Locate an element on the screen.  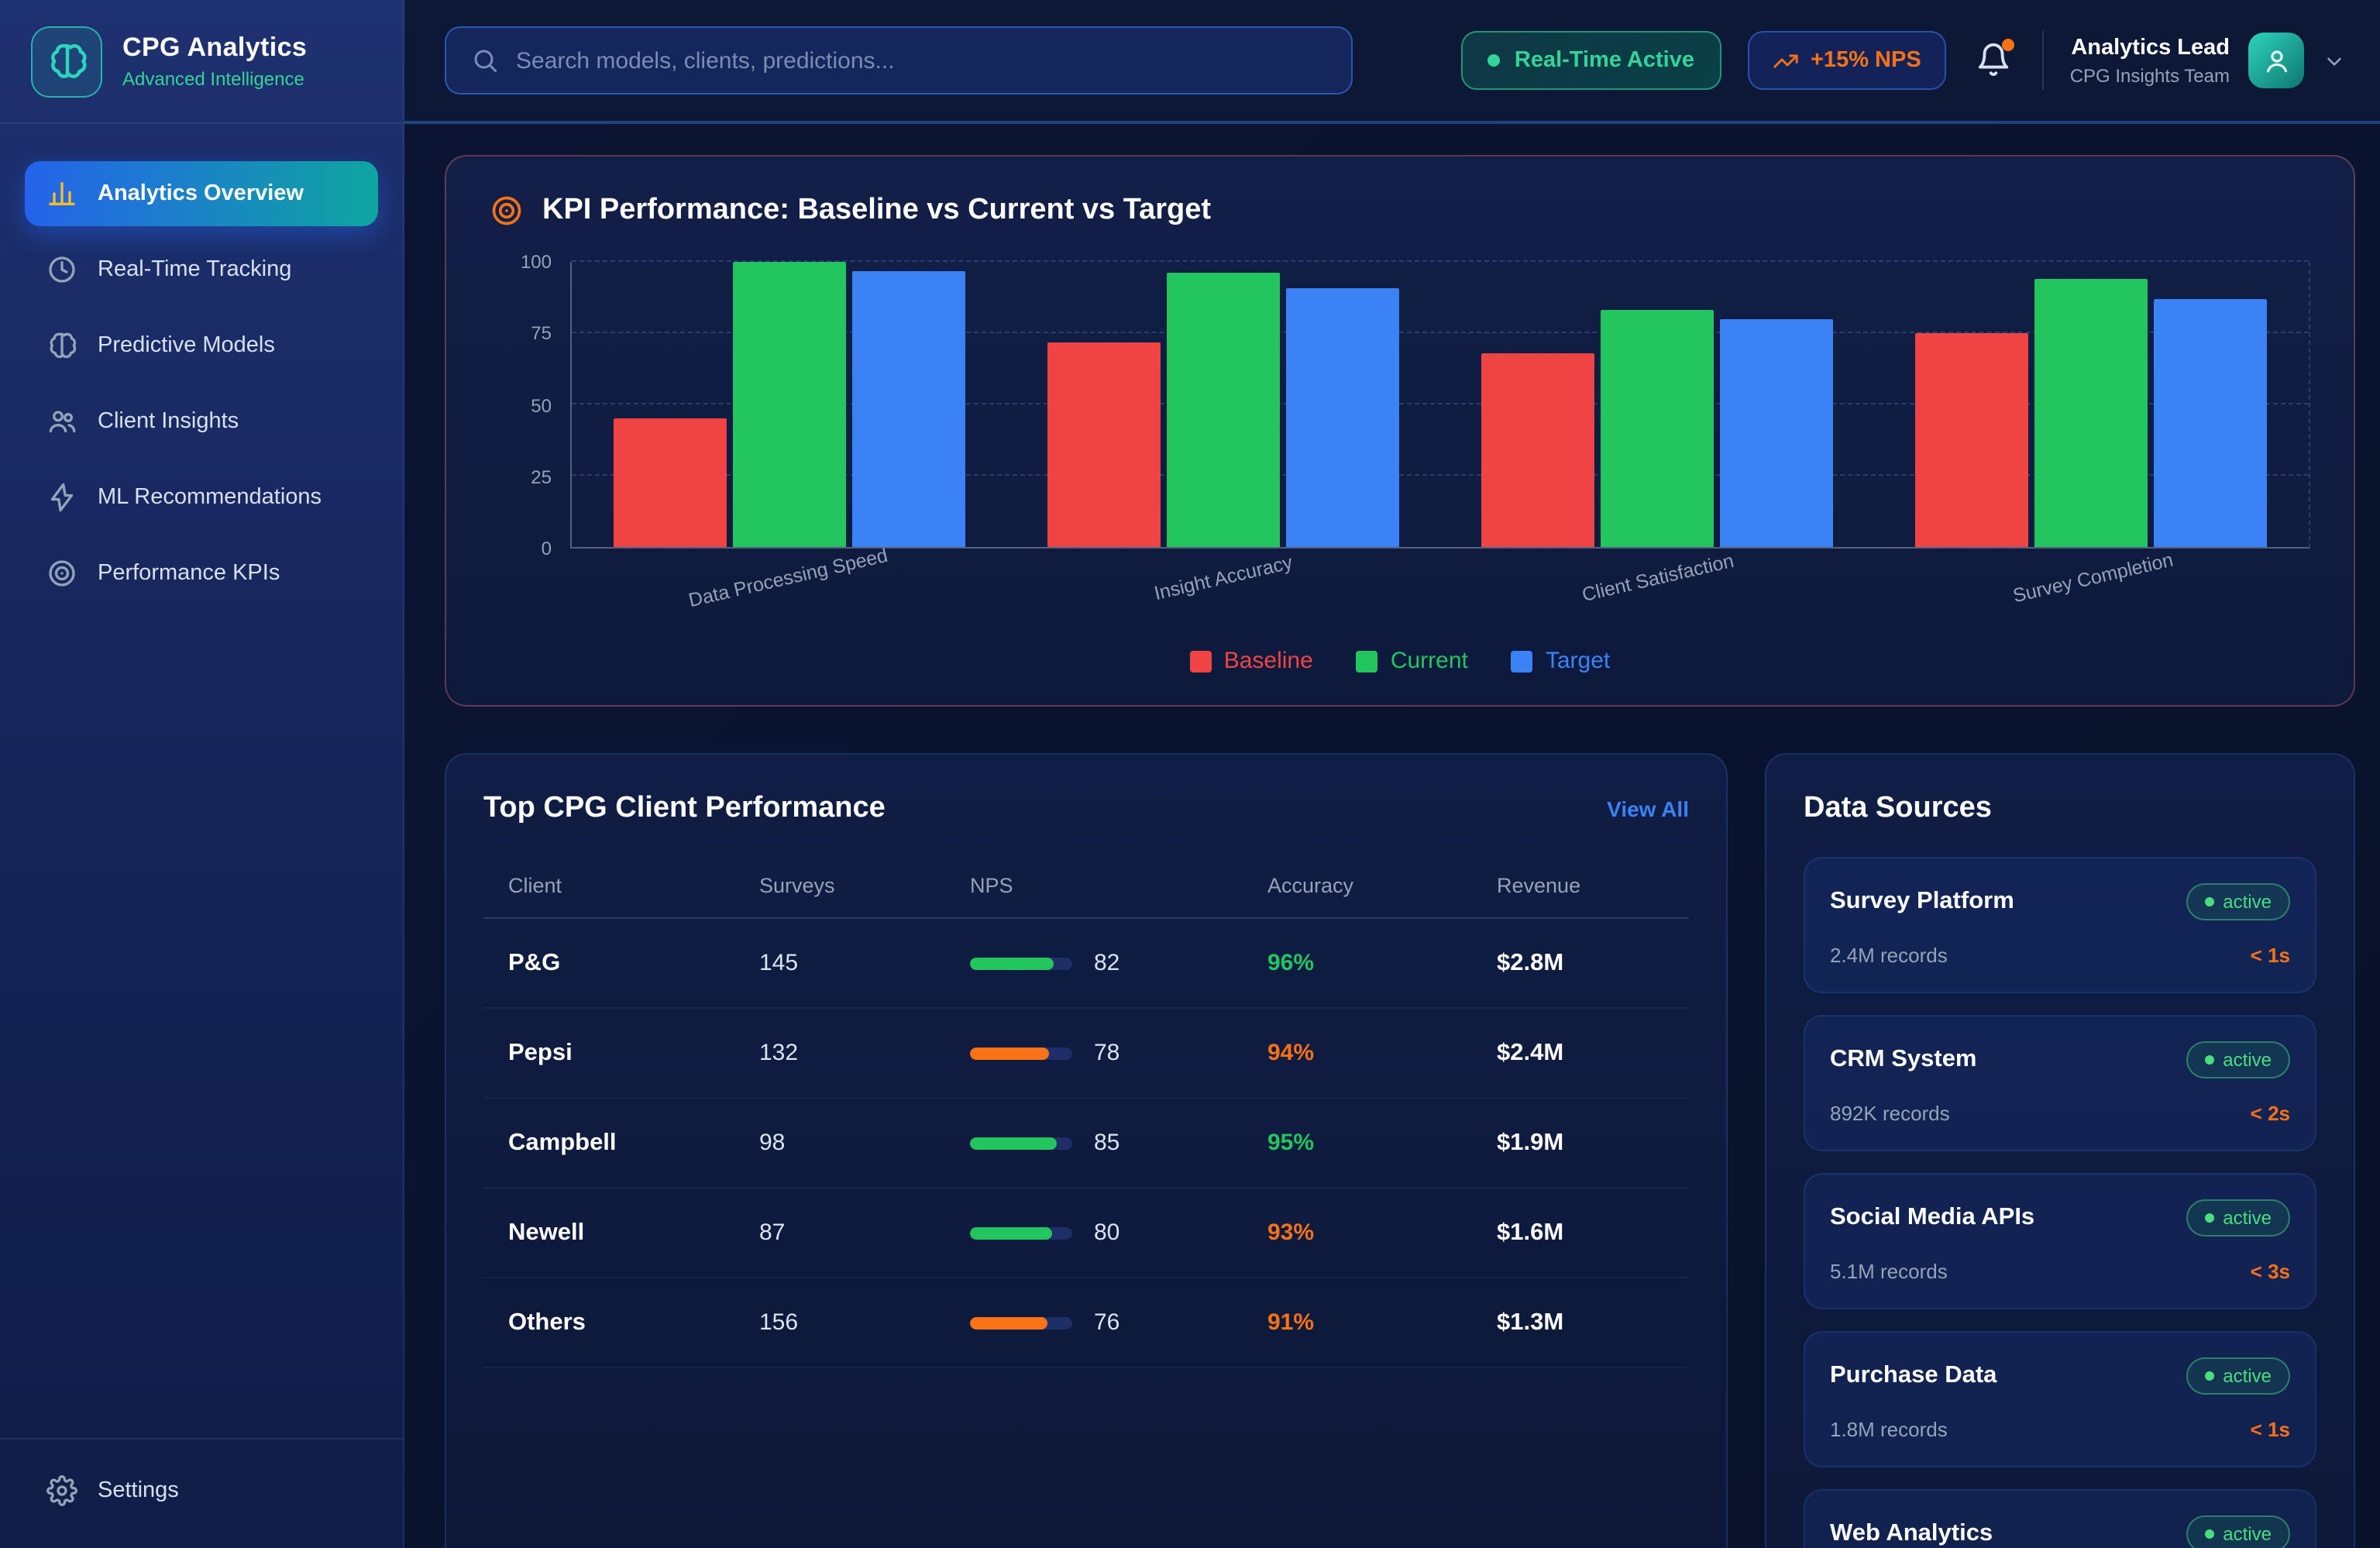
data-source-survey-platform: Survey Platform active 2.4M records < 1s is located at coordinates (2060, 925).